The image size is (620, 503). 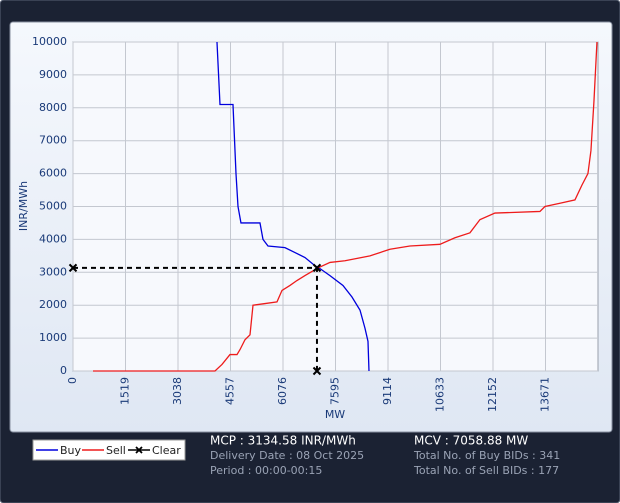 What do you see at coordinates (387, 391) in the screenshot?
I see `x-tick-label: 9114` at bounding box center [387, 391].